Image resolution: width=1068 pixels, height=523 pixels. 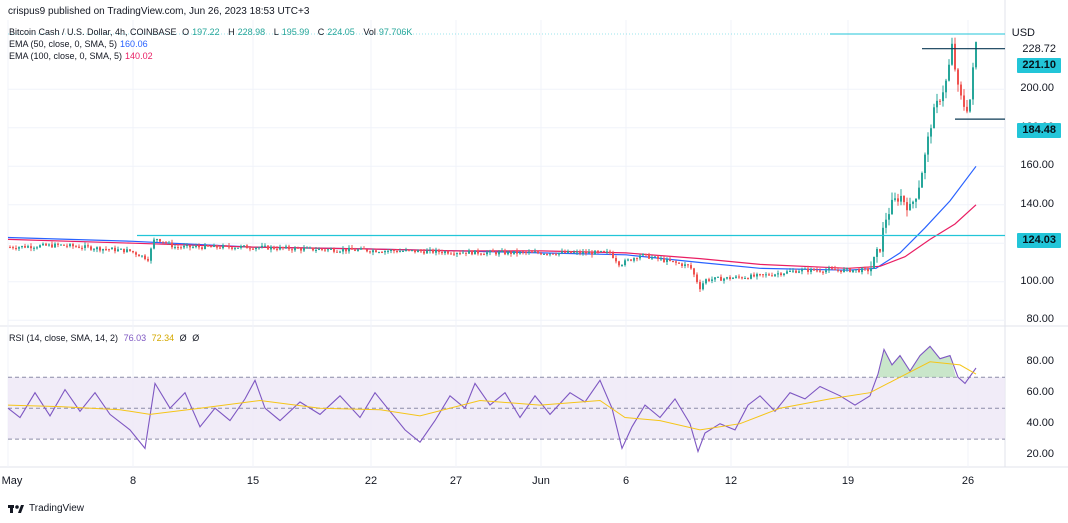 I want to click on x-tick-label: 15, so click(x=253, y=481).